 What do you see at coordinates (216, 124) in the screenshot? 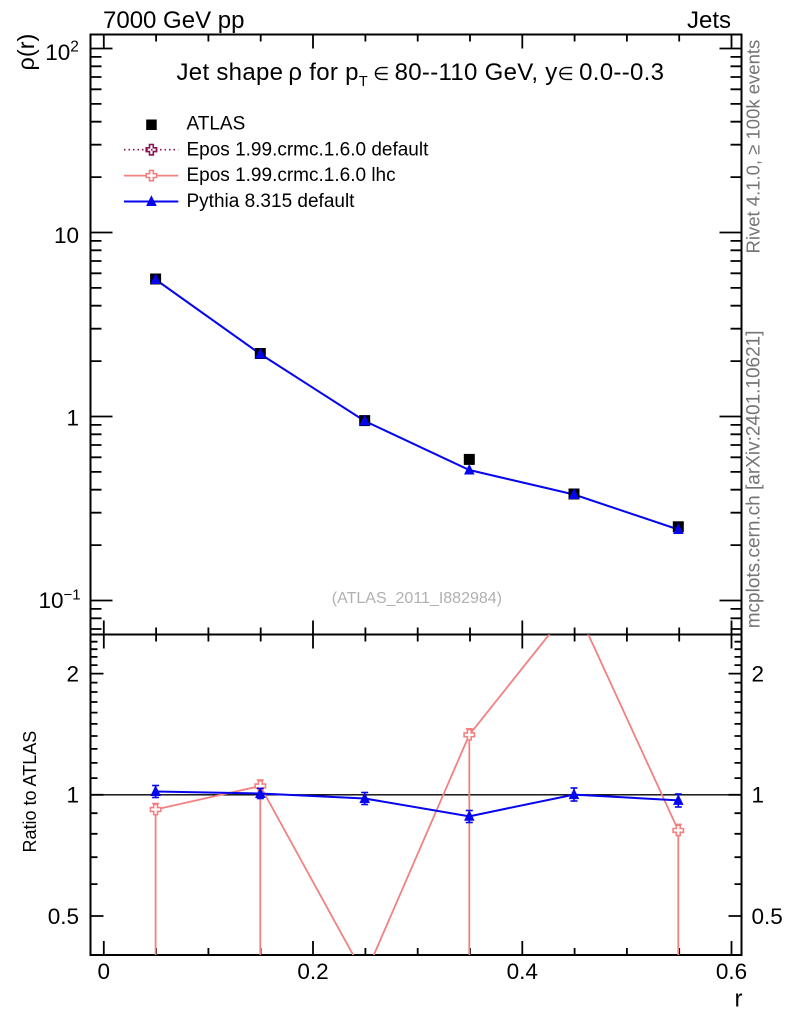
I see `svg-text: ATLAS` at bounding box center [216, 124].